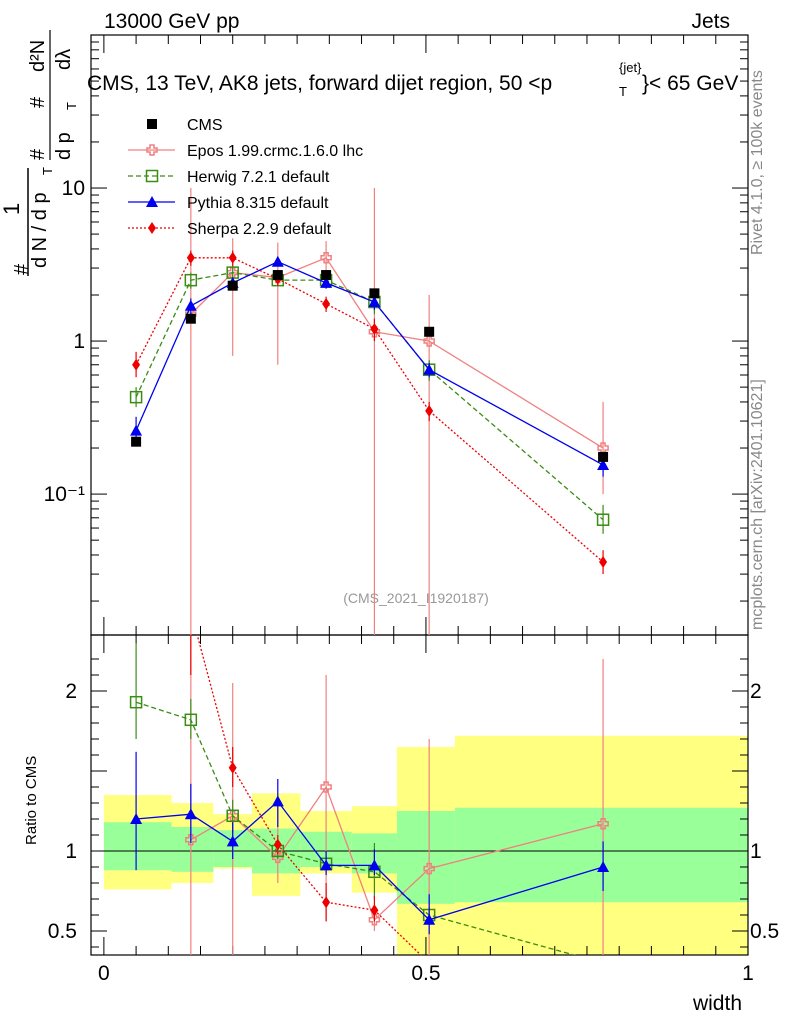  I want to click on line-pythia, so click(369, 363).